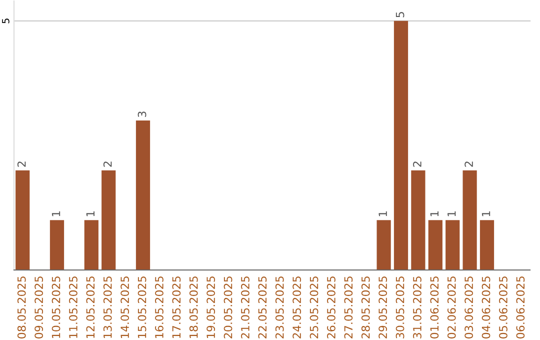  I want to click on x-tick-label: 12.05.2025, so click(90, 307).